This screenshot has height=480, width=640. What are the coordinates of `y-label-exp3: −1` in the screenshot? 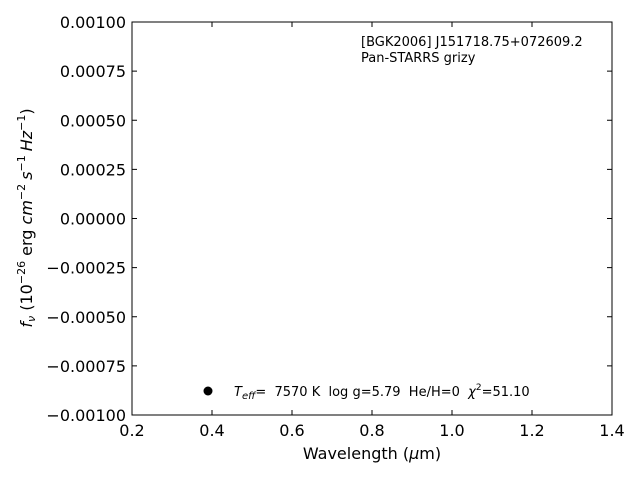 It's located at (21, 163).